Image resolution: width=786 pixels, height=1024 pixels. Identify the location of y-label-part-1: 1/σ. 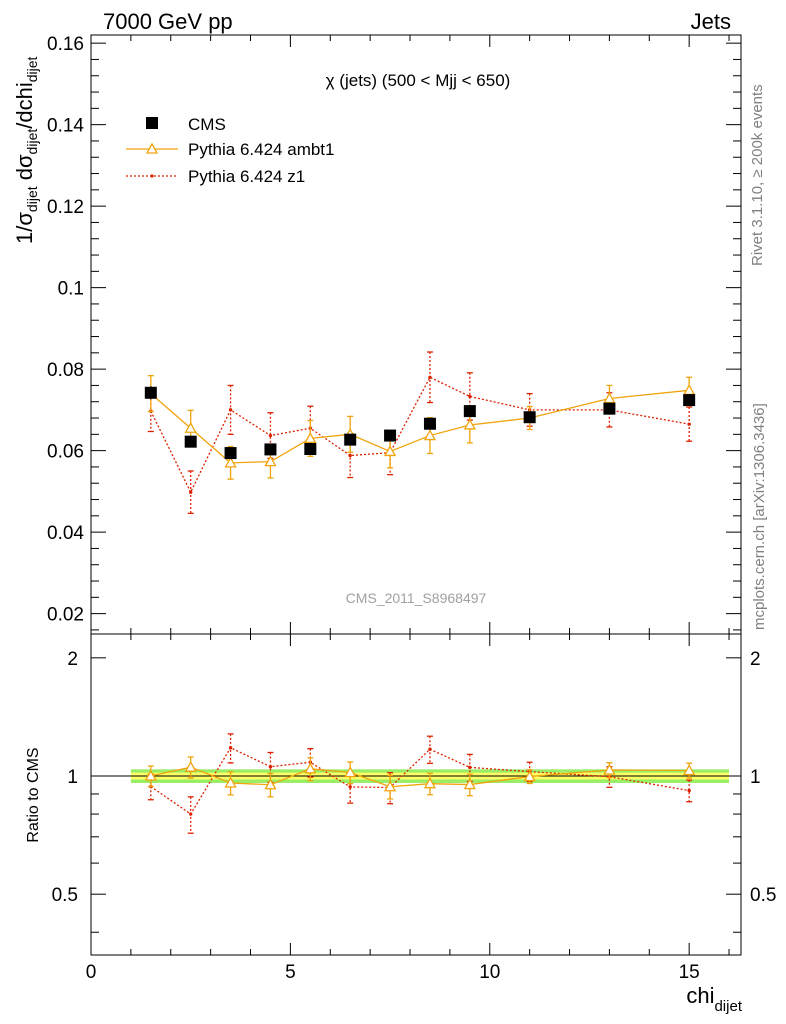
(24, 228).